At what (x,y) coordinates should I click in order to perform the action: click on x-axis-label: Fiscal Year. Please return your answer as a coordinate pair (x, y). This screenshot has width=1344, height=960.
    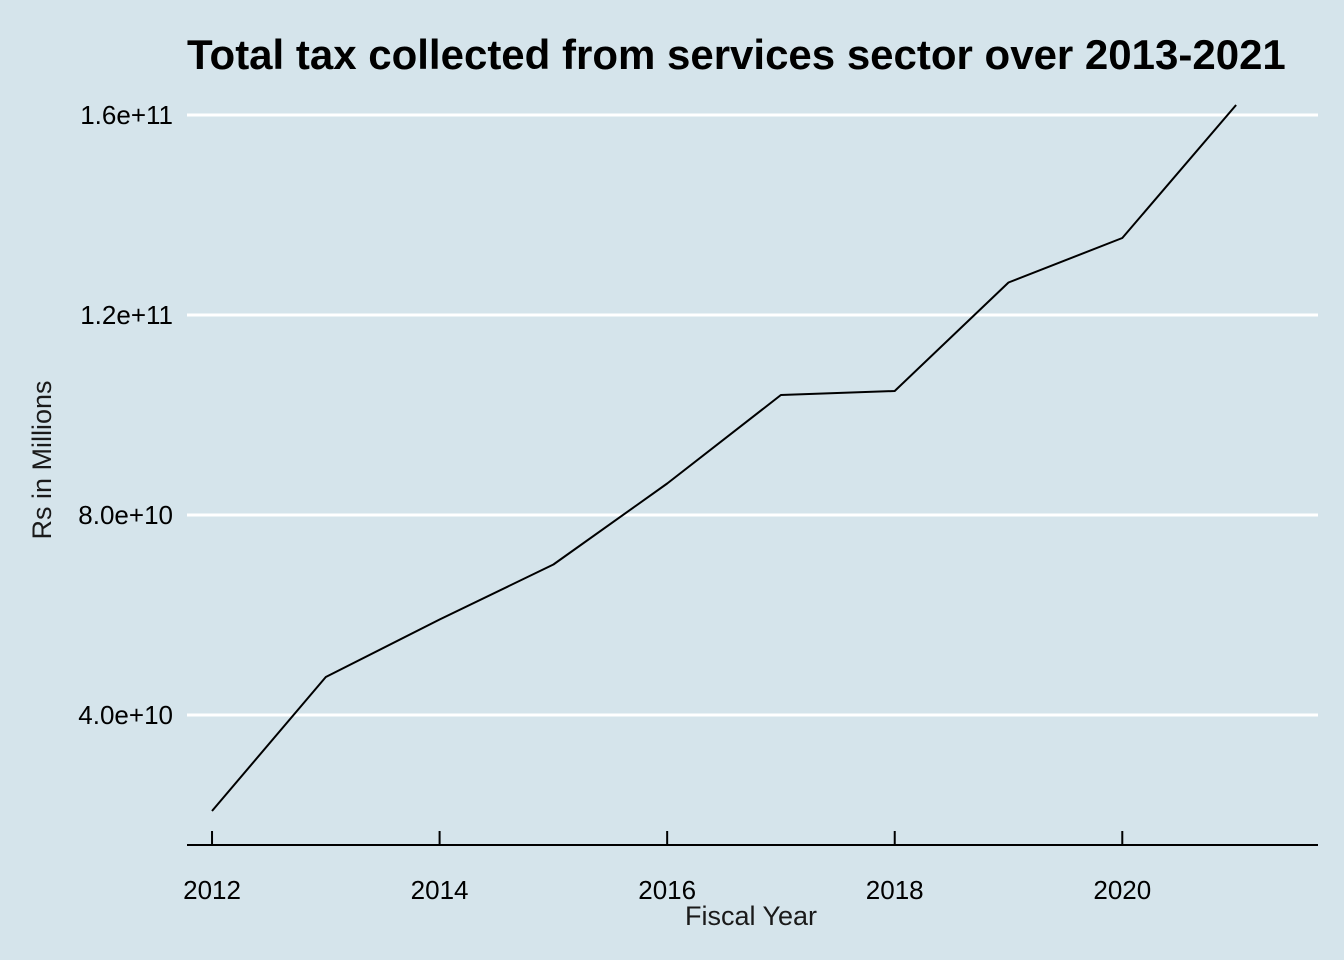
    Looking at the image, I should click on (751, 916).